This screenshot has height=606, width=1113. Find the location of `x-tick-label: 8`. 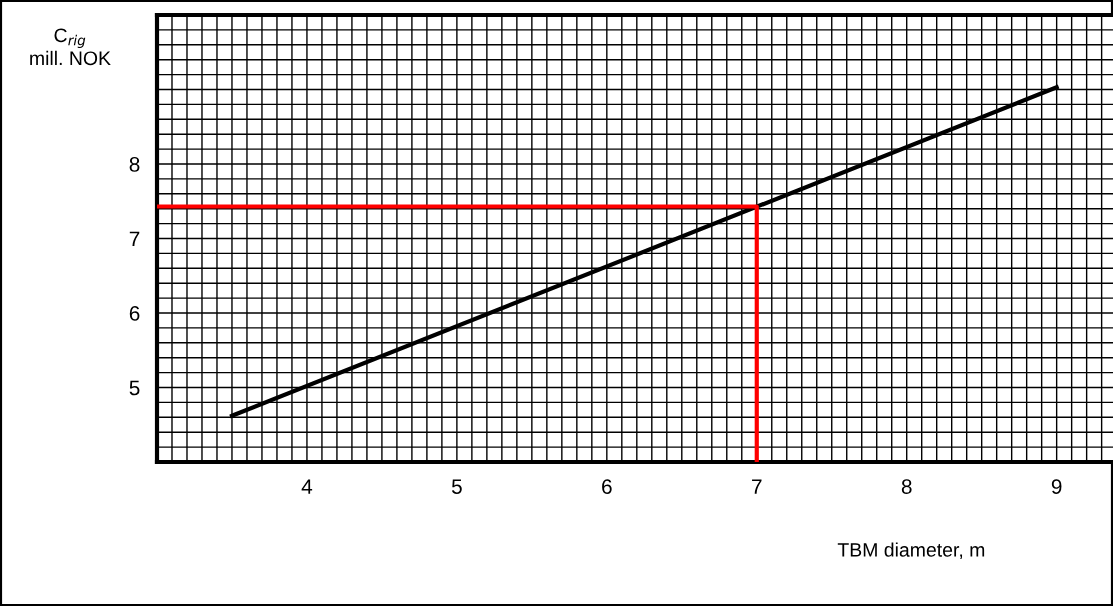

x-tick-label: 8 is located at coordinates (906, 486).